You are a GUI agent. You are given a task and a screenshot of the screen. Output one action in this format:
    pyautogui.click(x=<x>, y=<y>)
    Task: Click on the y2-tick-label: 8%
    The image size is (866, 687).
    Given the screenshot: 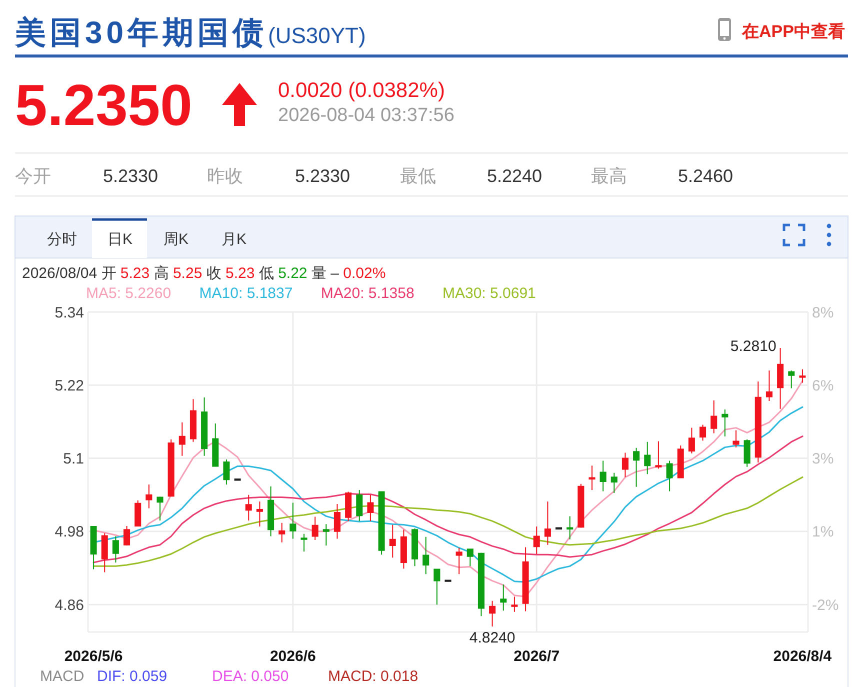 What is the action you would take?
    pyautogui.click(x=823, y=313)
    